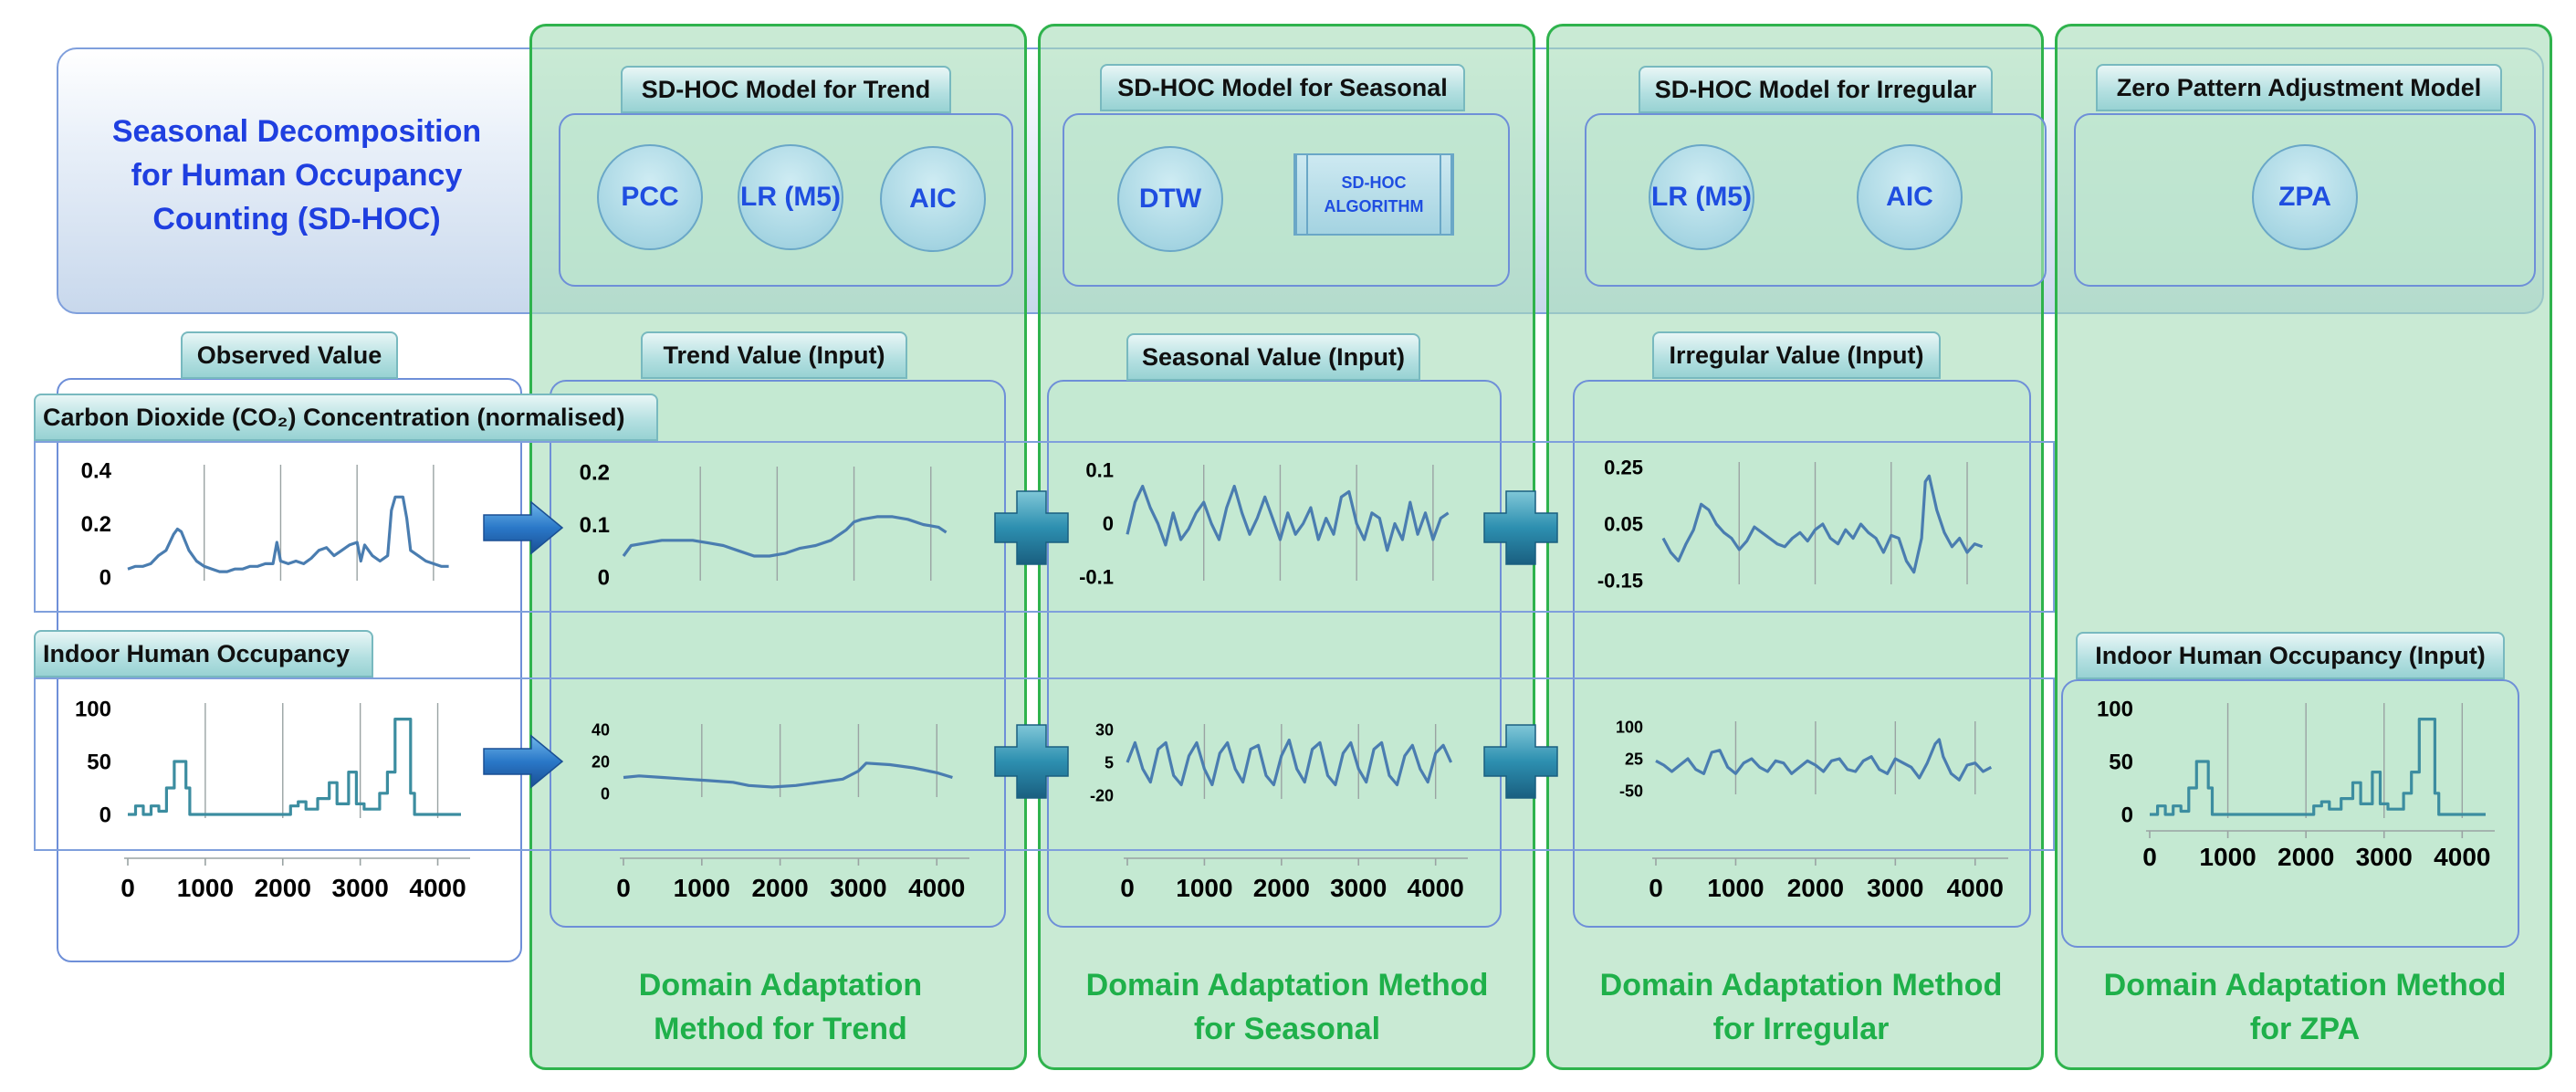 The height and width of the screenshot is (1092, 2576). Describe the element at coordinates (1630, 727) in the screenshot. I see `irregular-occupancy-ytick-0: 100` at that location.